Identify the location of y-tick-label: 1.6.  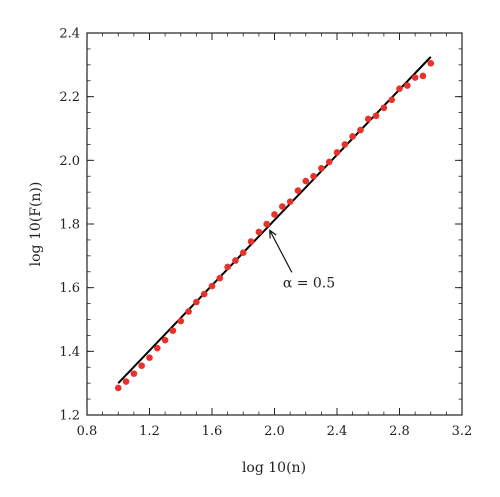
(69, 288).